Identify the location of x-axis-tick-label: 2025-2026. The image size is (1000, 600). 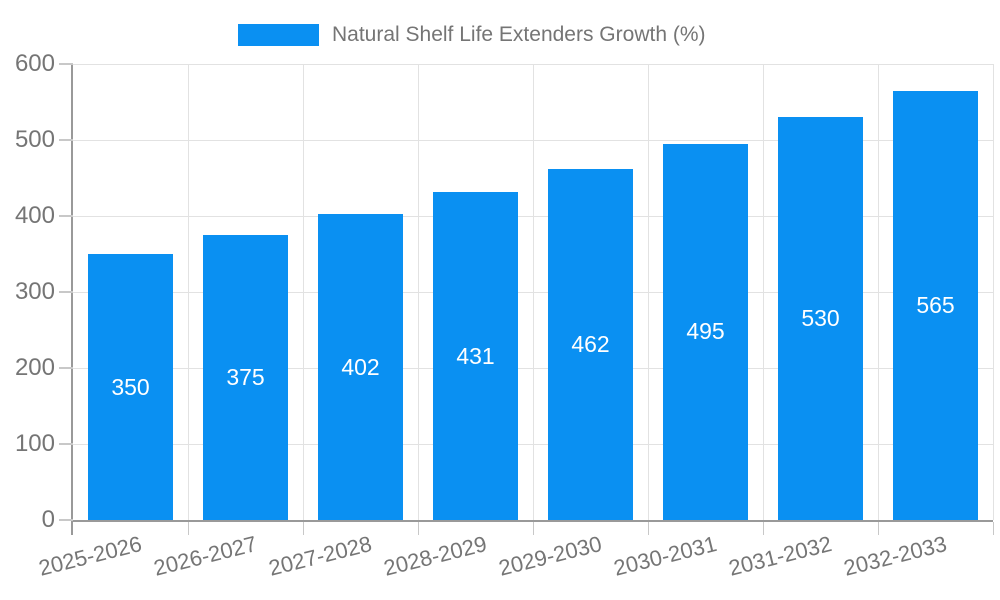
(90, 556).